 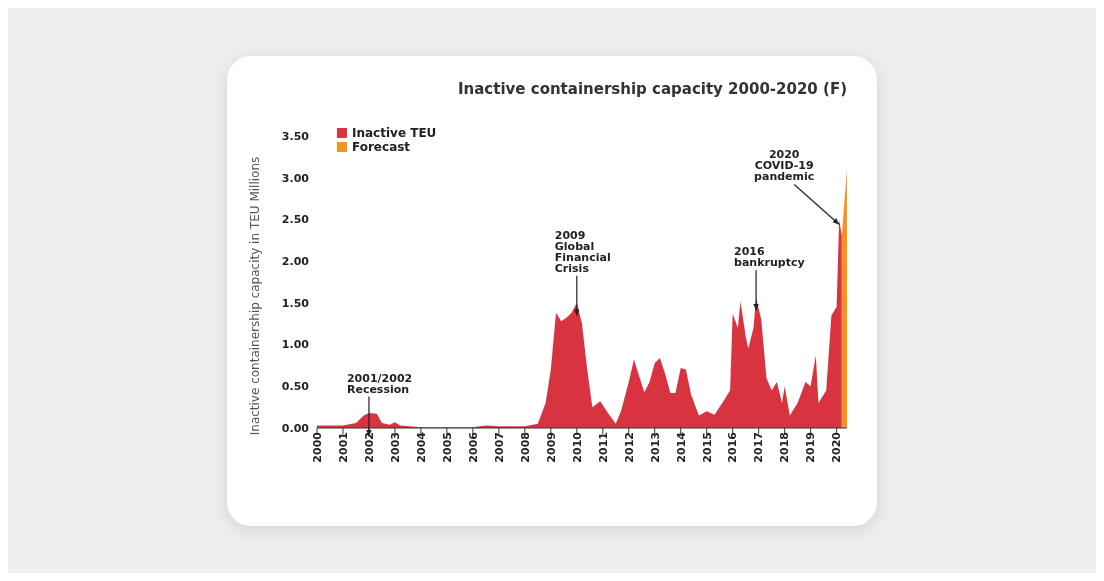 I want to click on annotation: 2016 bankruptcy, so click(x=769, y=256).